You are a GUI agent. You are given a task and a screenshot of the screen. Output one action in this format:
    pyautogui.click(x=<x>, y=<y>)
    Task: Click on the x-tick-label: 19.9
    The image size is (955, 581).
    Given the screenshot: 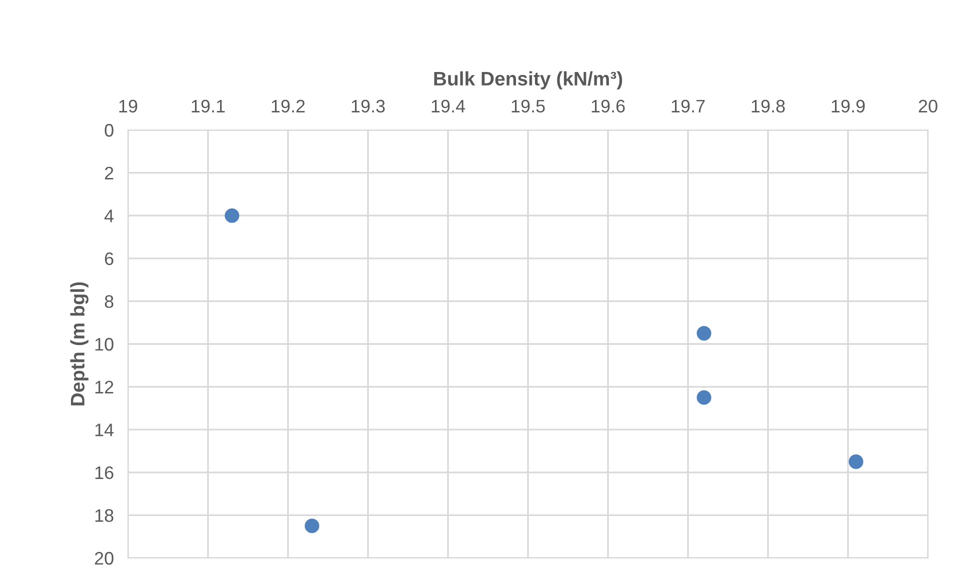 What is the action you would take?
    pyautogui.click(x=848, y=106)
    